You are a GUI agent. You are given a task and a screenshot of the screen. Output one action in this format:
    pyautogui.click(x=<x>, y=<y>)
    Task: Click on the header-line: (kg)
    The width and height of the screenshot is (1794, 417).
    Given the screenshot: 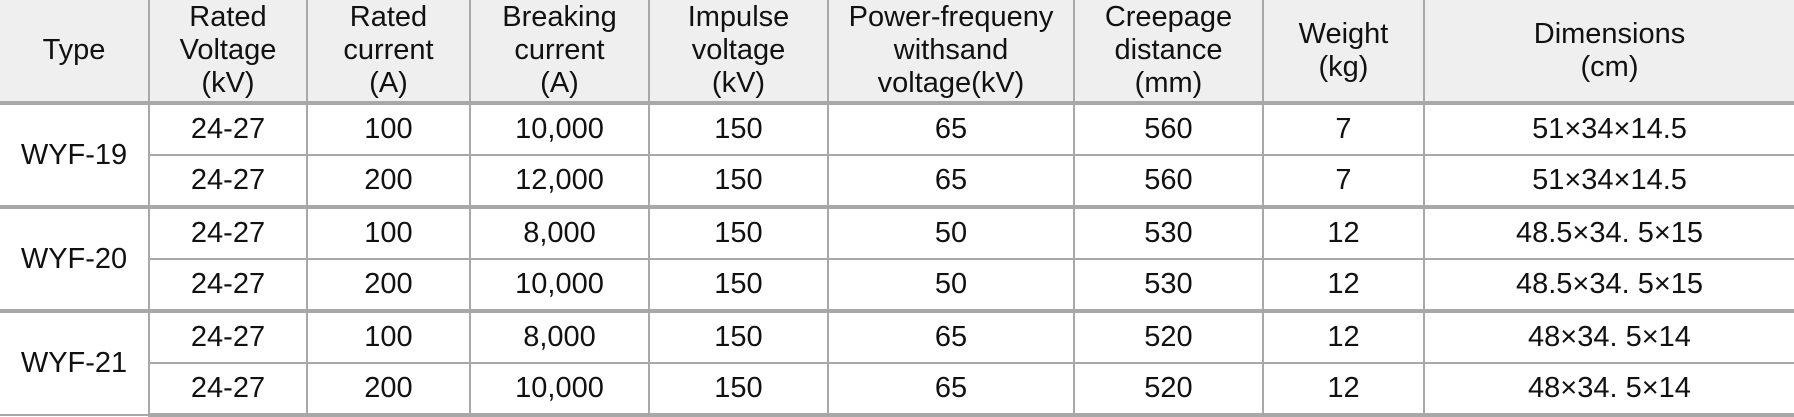 What is the action you would take?
    pyautogui.click(x=1343, y=66)
    